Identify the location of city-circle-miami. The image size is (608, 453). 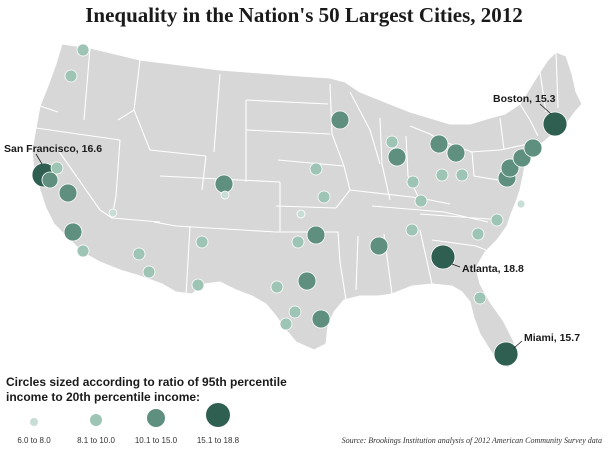
(506, 354).